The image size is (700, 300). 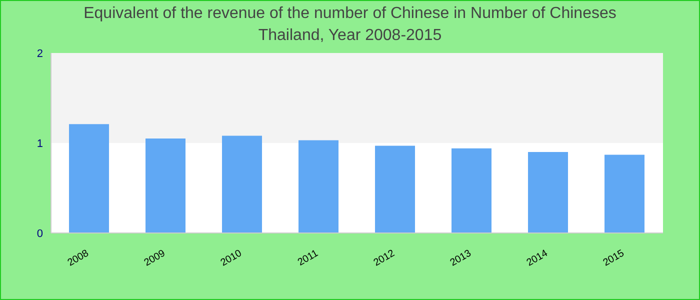 What do you see at coordinates (39, 54) in the screenshot?
I see `y-tick-label: 2` at bounding box center [39, 54].